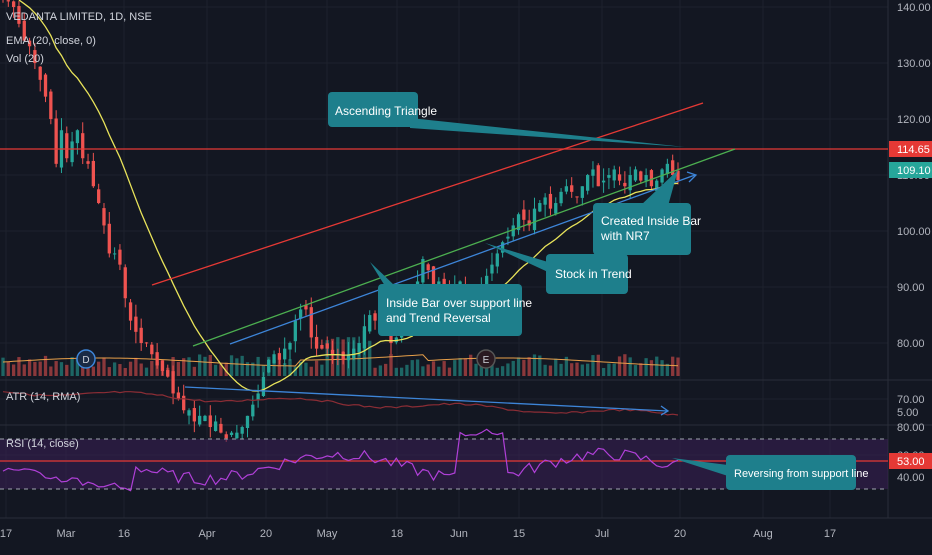  What do you see at coordinates (25, 59) in the screenshot?
I see `volume-legend: Vol (20)` at bounding box center [25, 59].